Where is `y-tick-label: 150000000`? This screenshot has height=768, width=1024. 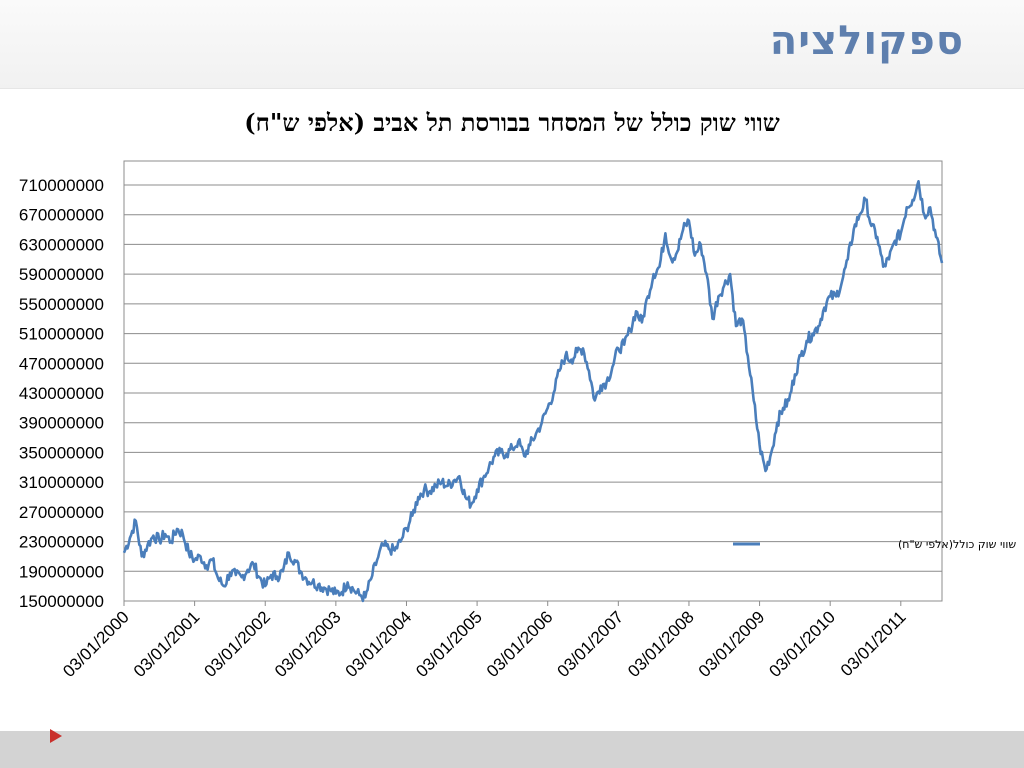
y-tick-label: 150000000 is located at coordinates (61, 601).